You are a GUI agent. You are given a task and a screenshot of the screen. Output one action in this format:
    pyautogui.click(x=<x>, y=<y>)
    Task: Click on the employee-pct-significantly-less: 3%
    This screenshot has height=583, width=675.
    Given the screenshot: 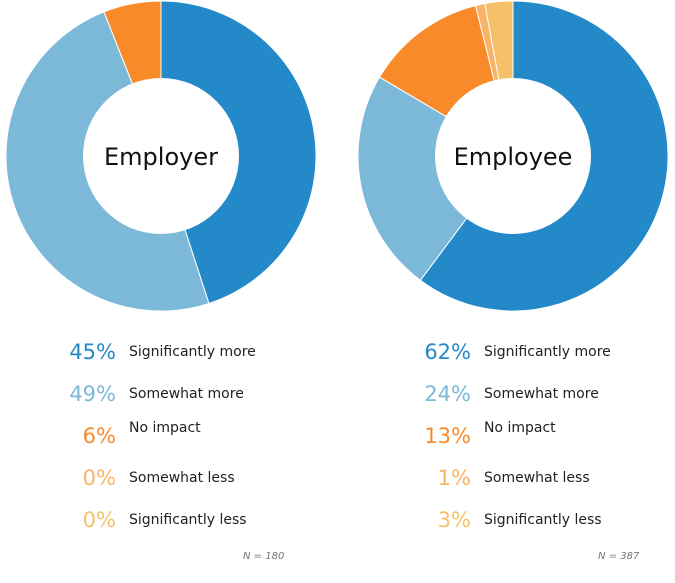 What is the action you would take?
    pyautogui.click(x=454, y=520)
    